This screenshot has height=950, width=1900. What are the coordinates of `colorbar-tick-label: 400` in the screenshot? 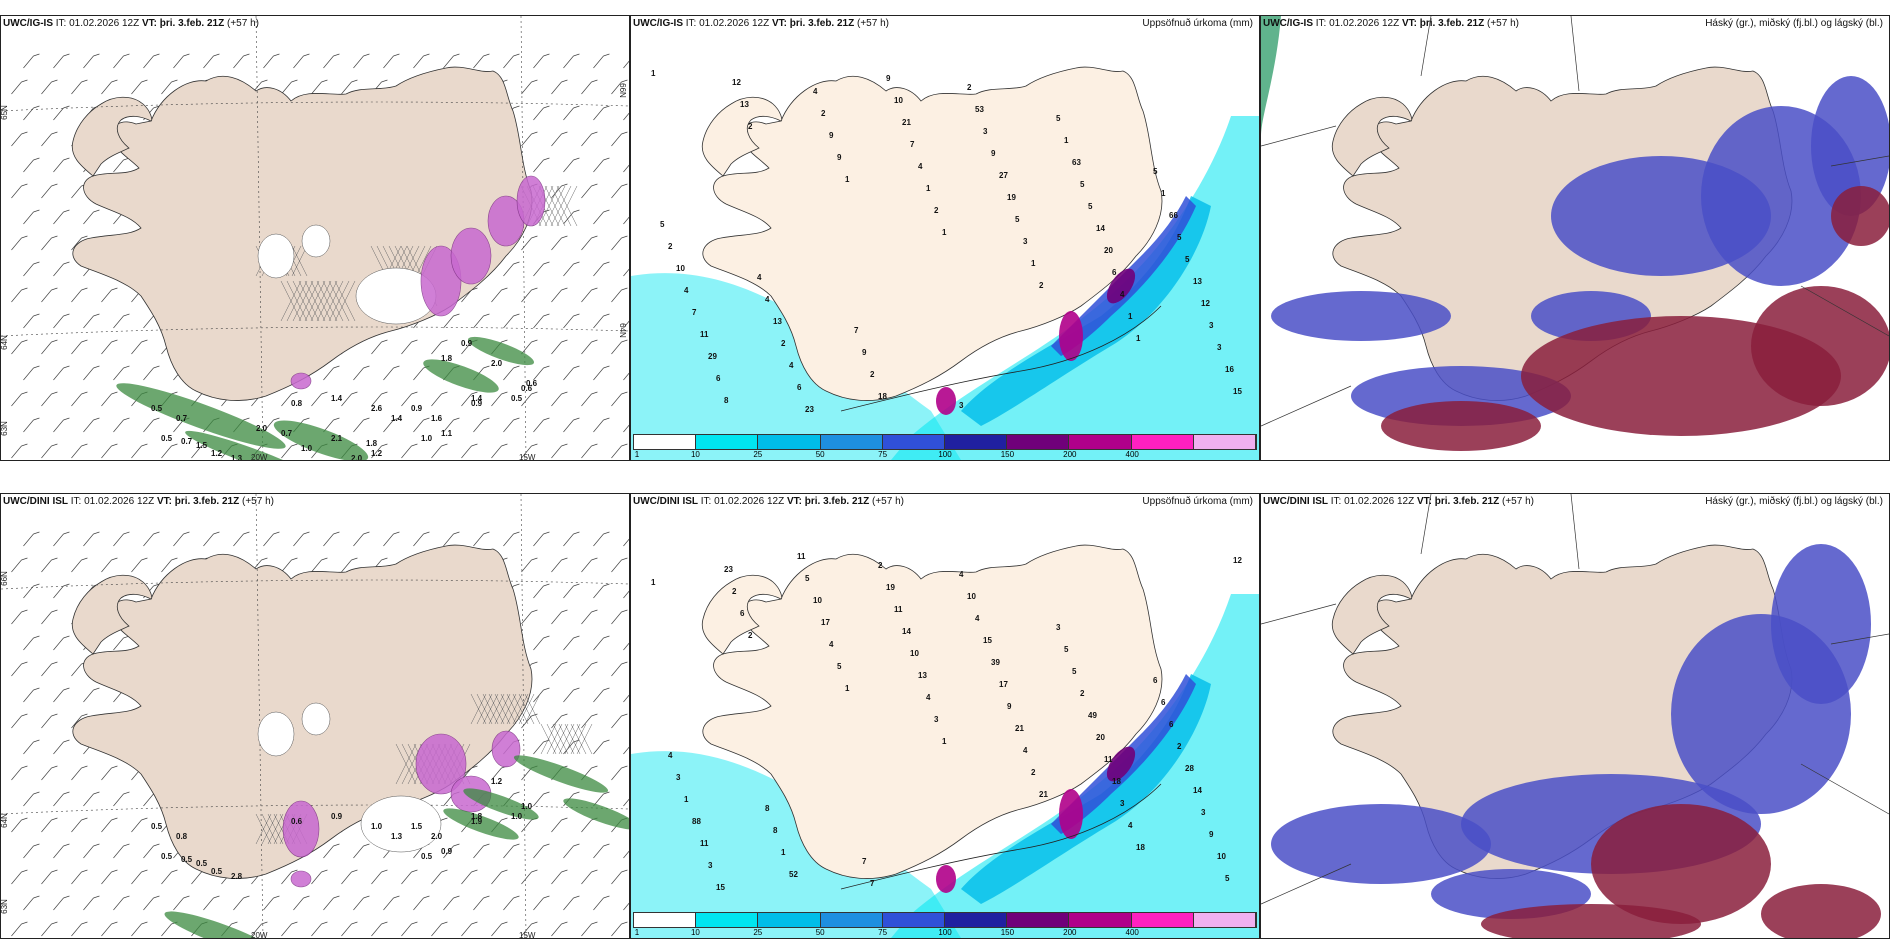 It's located at (1132, 454).